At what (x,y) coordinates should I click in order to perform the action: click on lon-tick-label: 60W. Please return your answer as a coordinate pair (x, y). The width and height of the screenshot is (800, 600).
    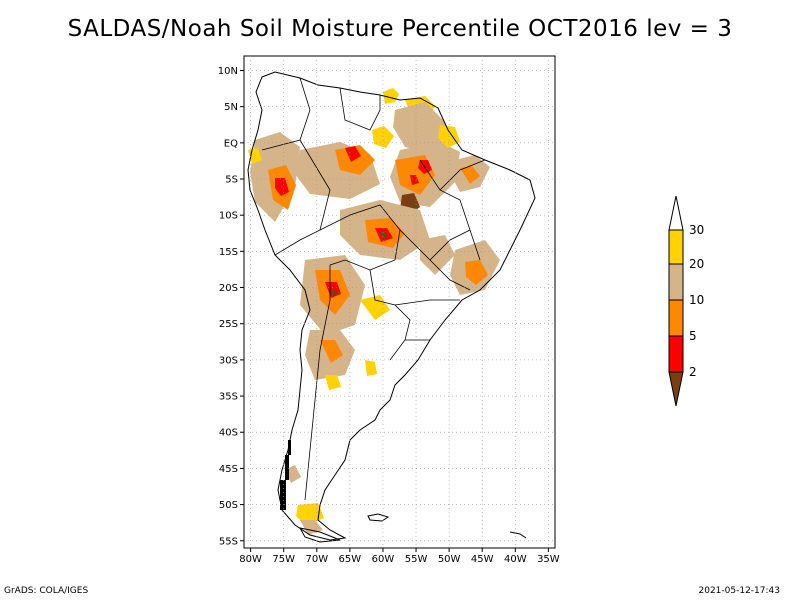
    Looking at the image, I should click on (383, 559).